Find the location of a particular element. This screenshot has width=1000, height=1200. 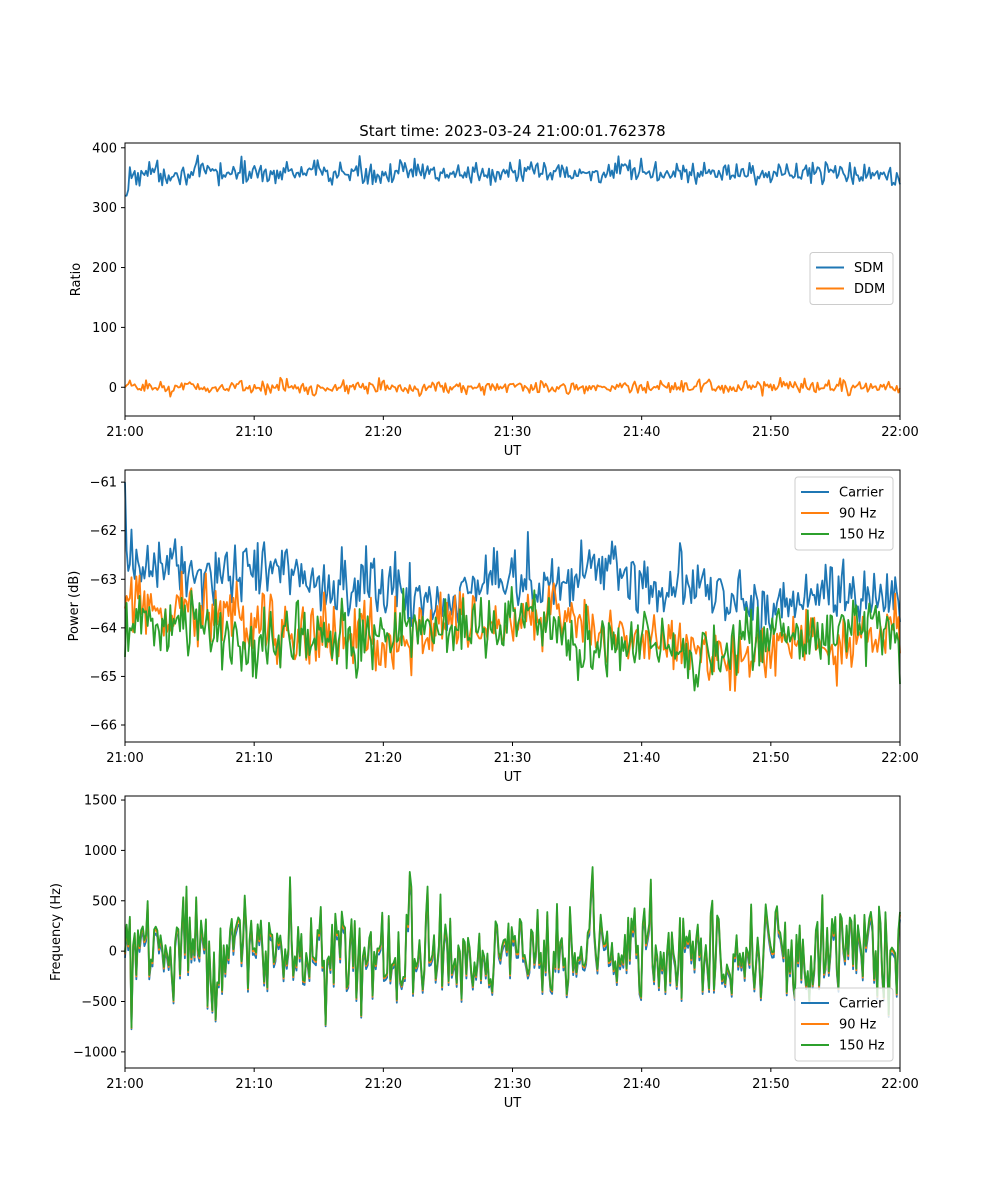

y-tick-label: −63 is located at coordinates (103, 580).